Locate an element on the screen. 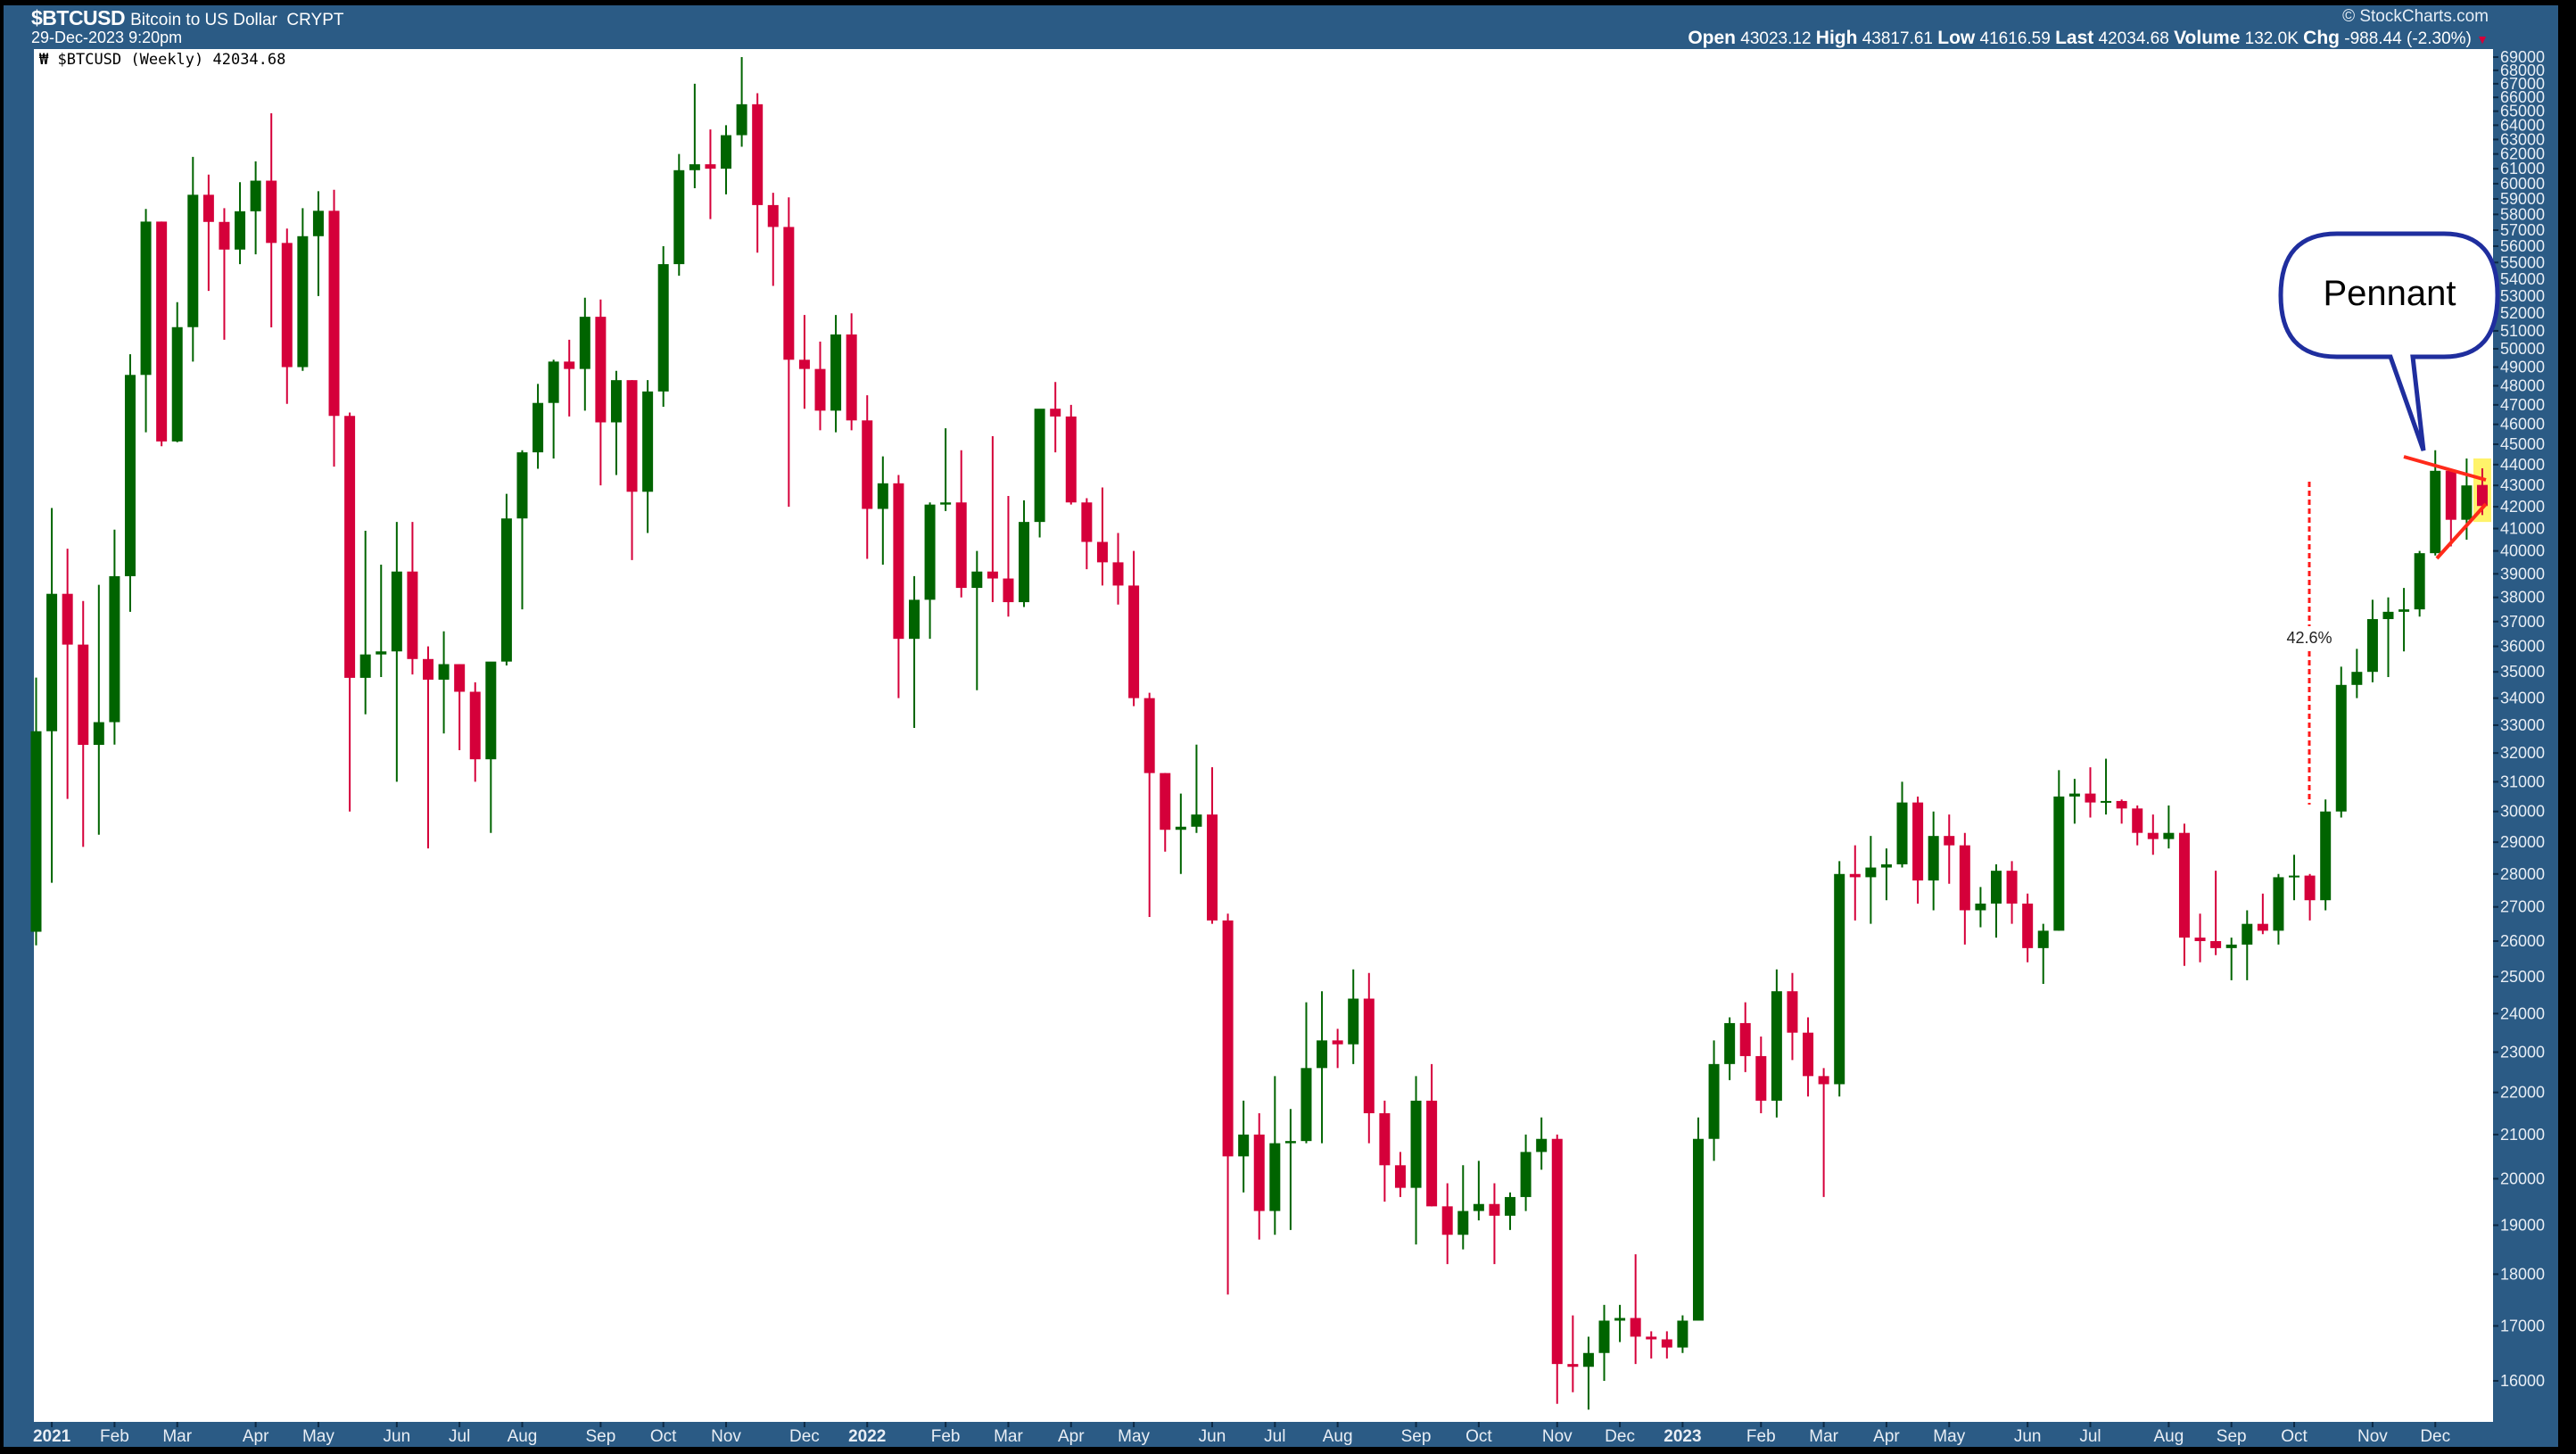  y-tick-label: 36000 is located at coordinates (2523, 647).